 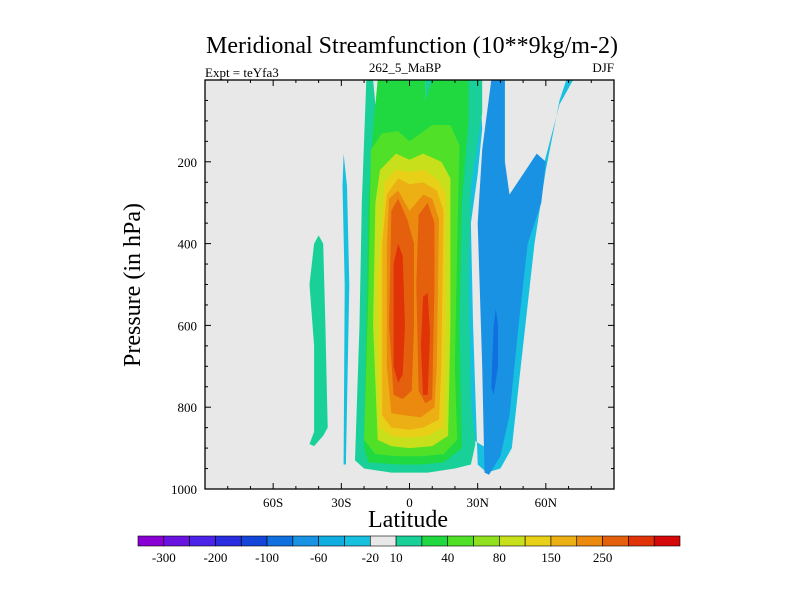 What do you see at coordinates (396, 557) in the screenshot?
I see `colorbar-label: 10` at bounding box center [396, 557].